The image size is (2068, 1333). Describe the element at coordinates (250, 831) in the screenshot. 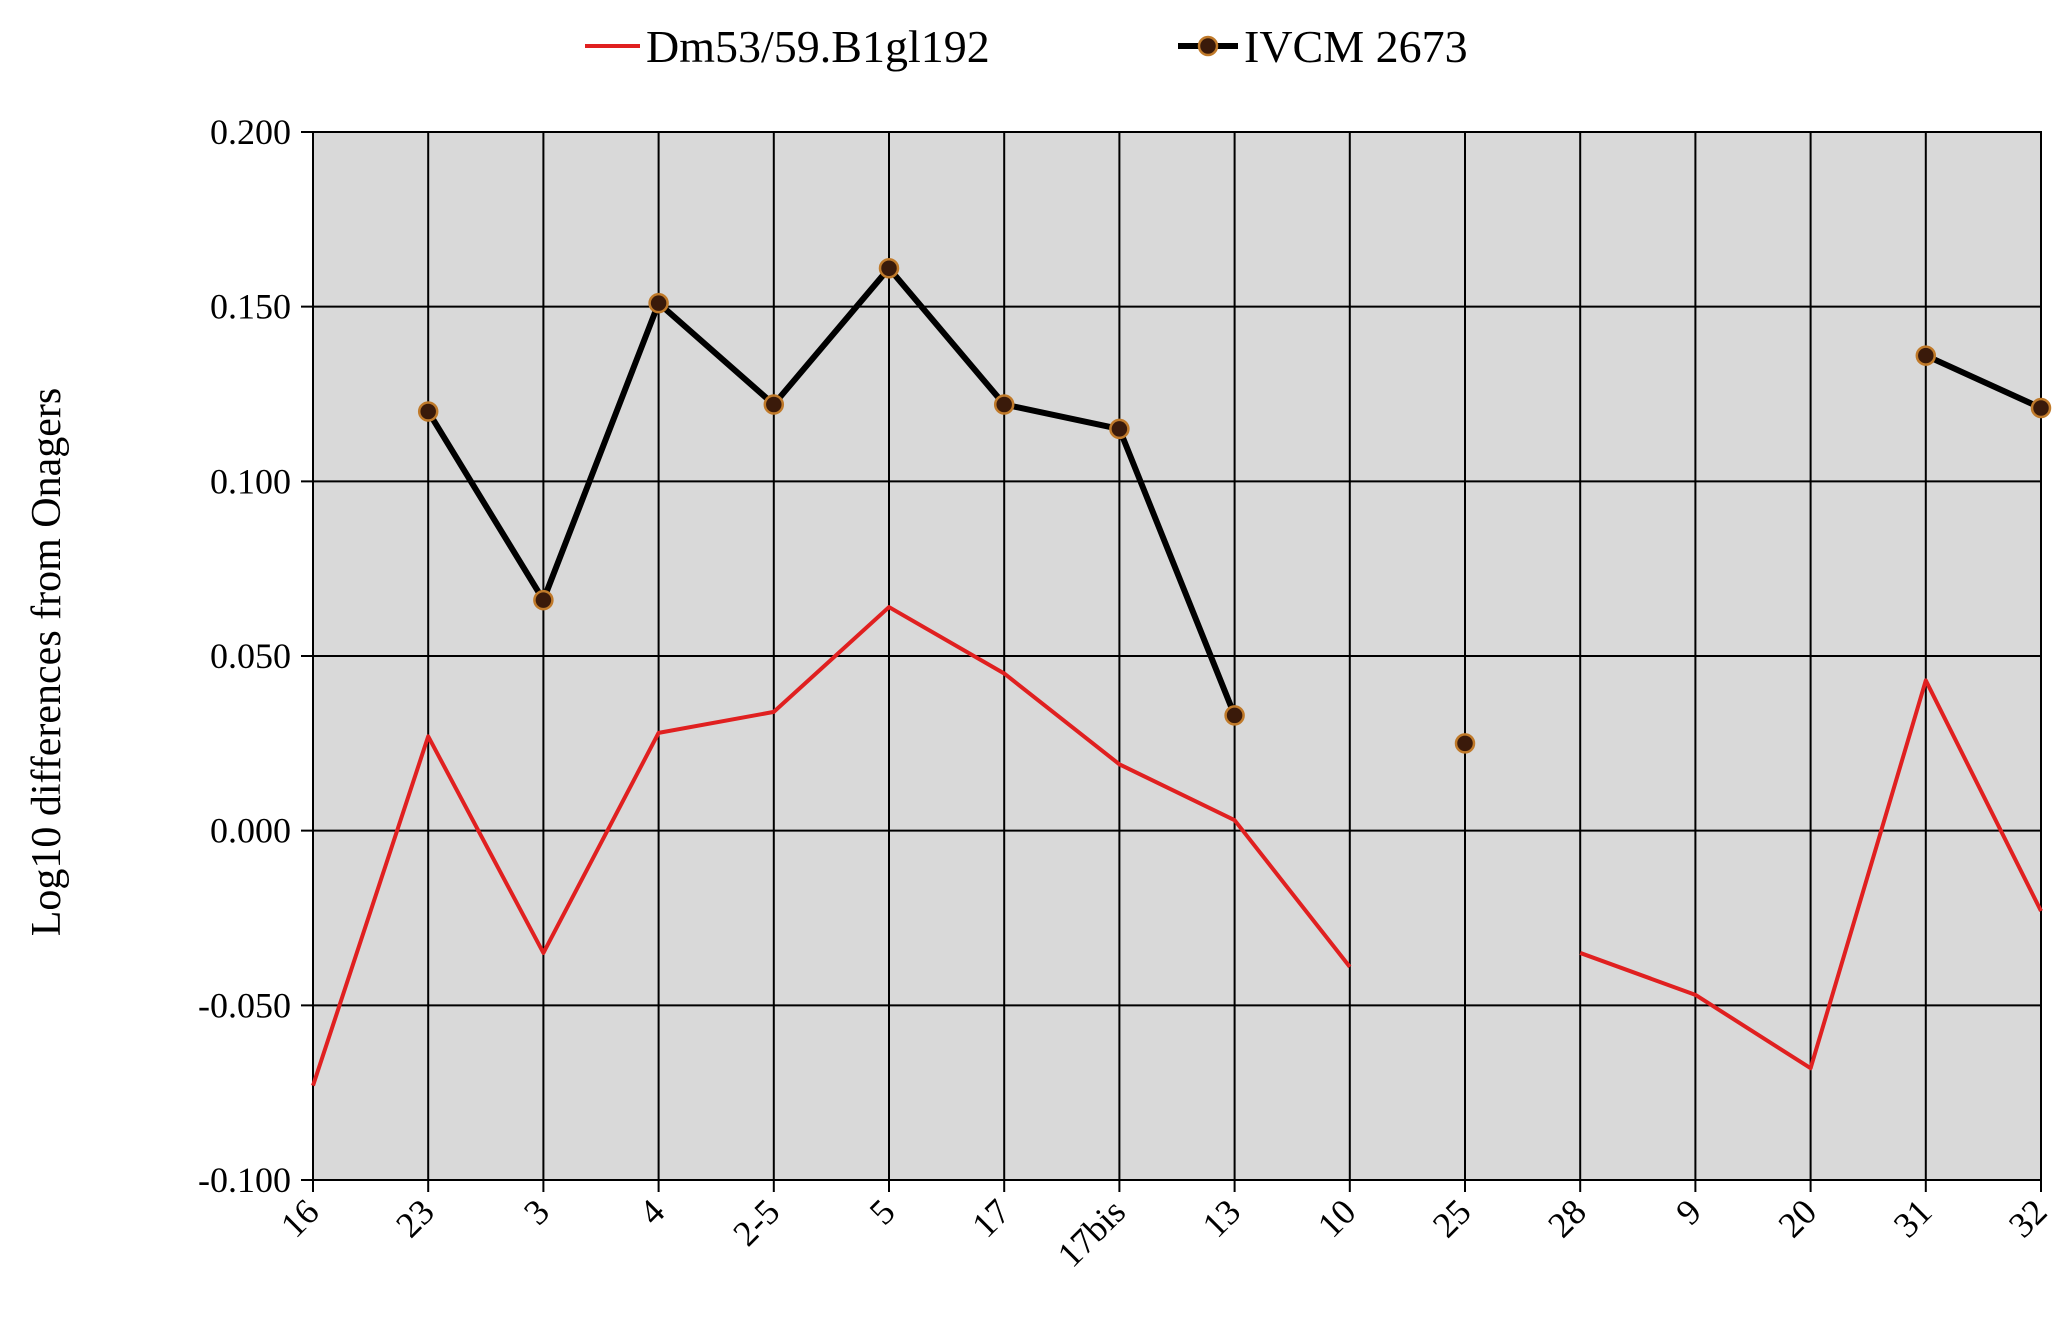

I see `y-tick-label: 0.000` at that location.